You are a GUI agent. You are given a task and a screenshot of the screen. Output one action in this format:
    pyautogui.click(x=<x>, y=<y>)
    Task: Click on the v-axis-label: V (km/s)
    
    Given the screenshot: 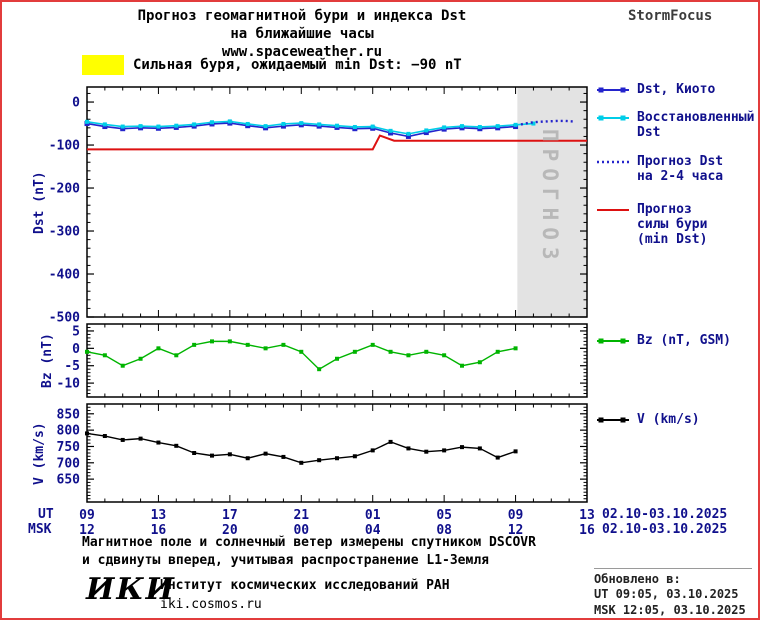 What is the action you would take?
    pyautogui.click(x=39, y=453)
    